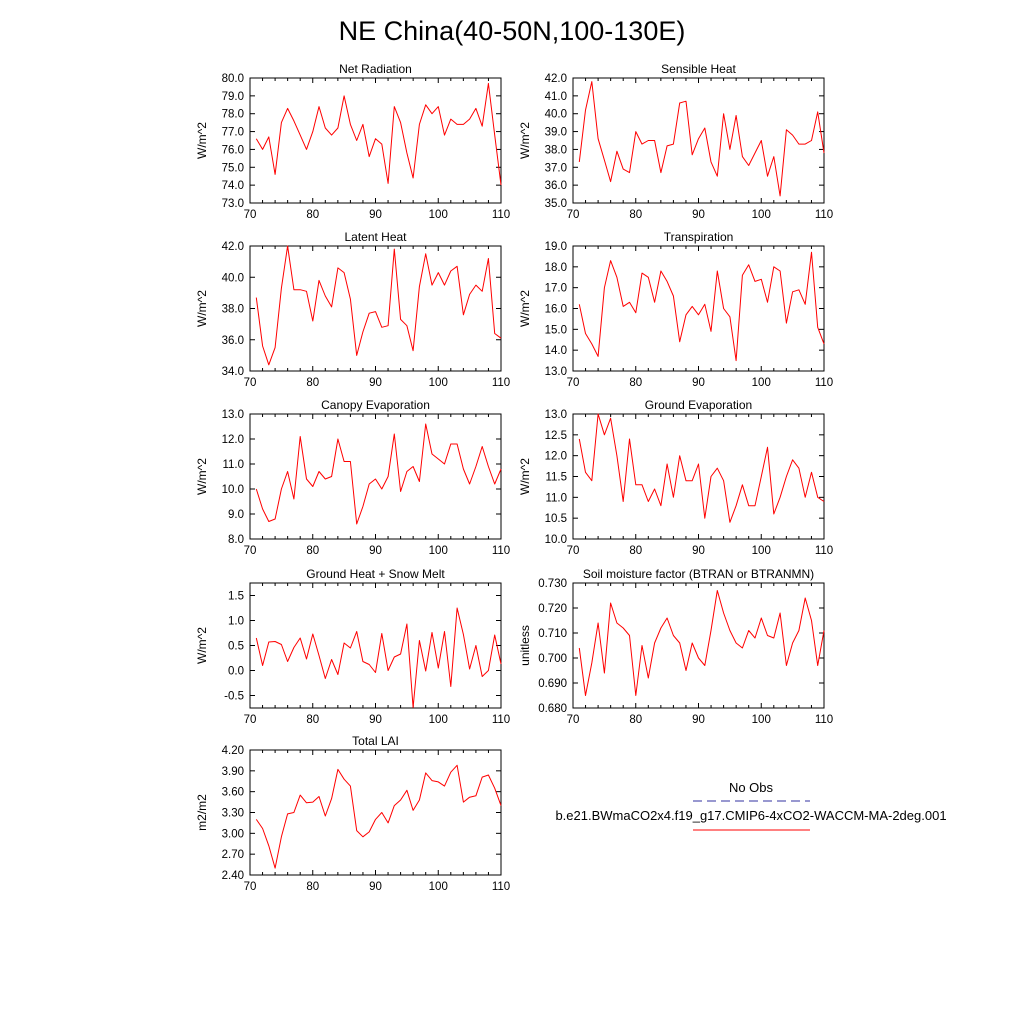  I want to click on y-tick-label: 0.700, so click(552, 659).